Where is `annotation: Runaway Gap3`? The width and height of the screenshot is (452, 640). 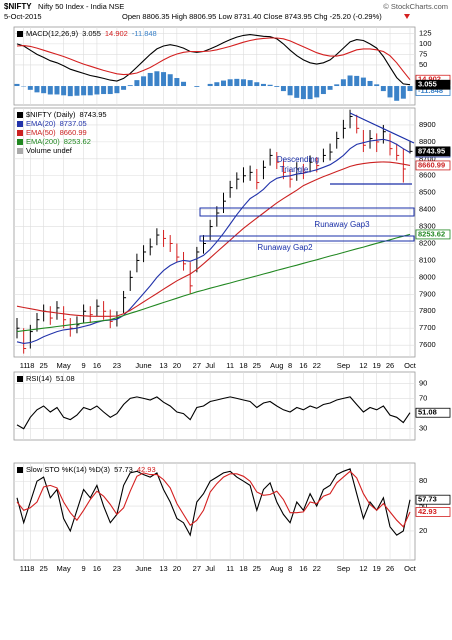 annotation: Runaway Gap3 is located at coordinates (342, 224).